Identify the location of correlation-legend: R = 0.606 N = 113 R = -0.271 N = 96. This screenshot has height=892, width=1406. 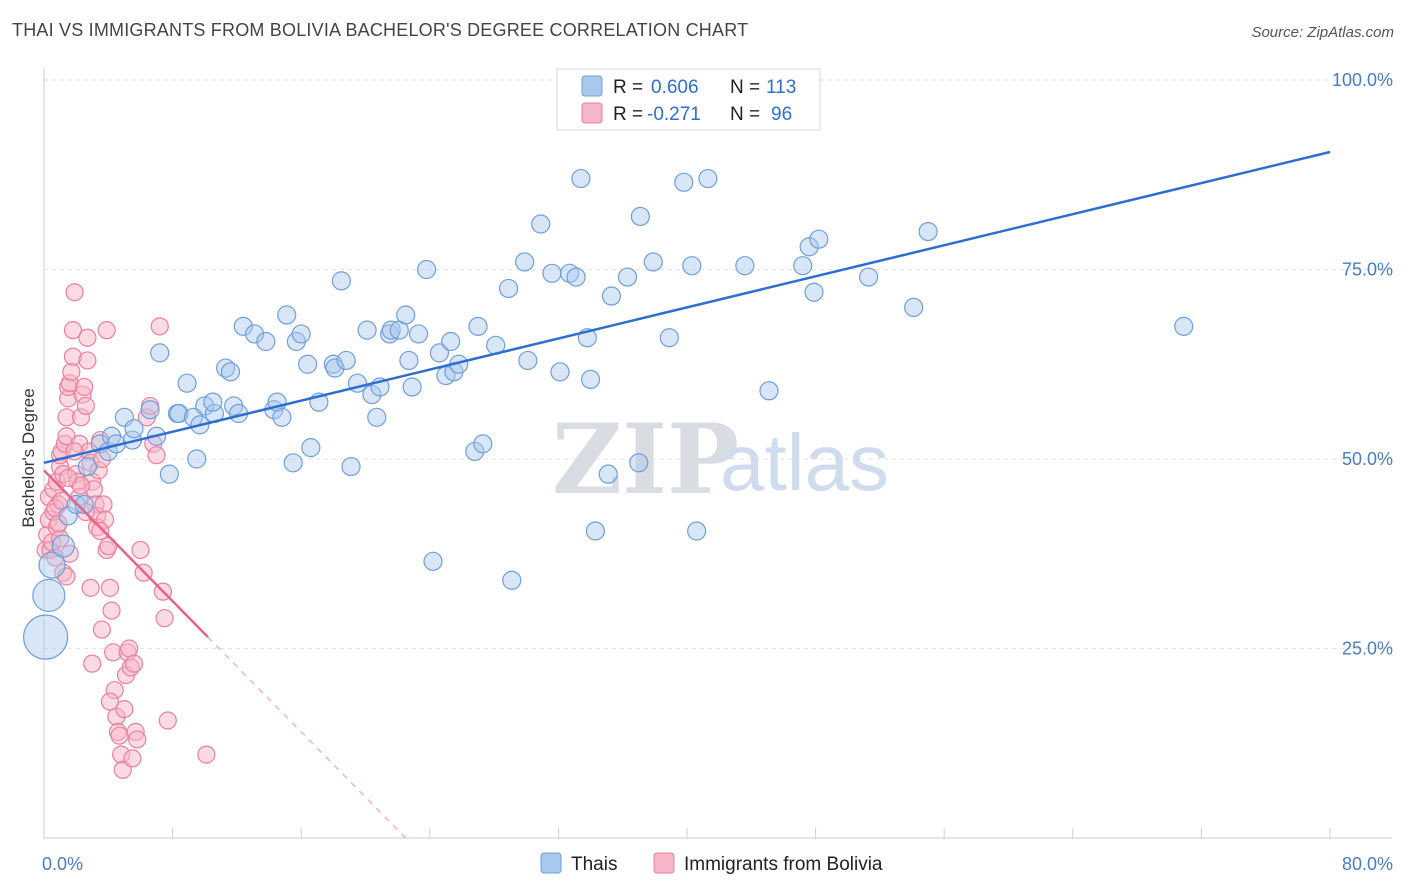
(688, 99).